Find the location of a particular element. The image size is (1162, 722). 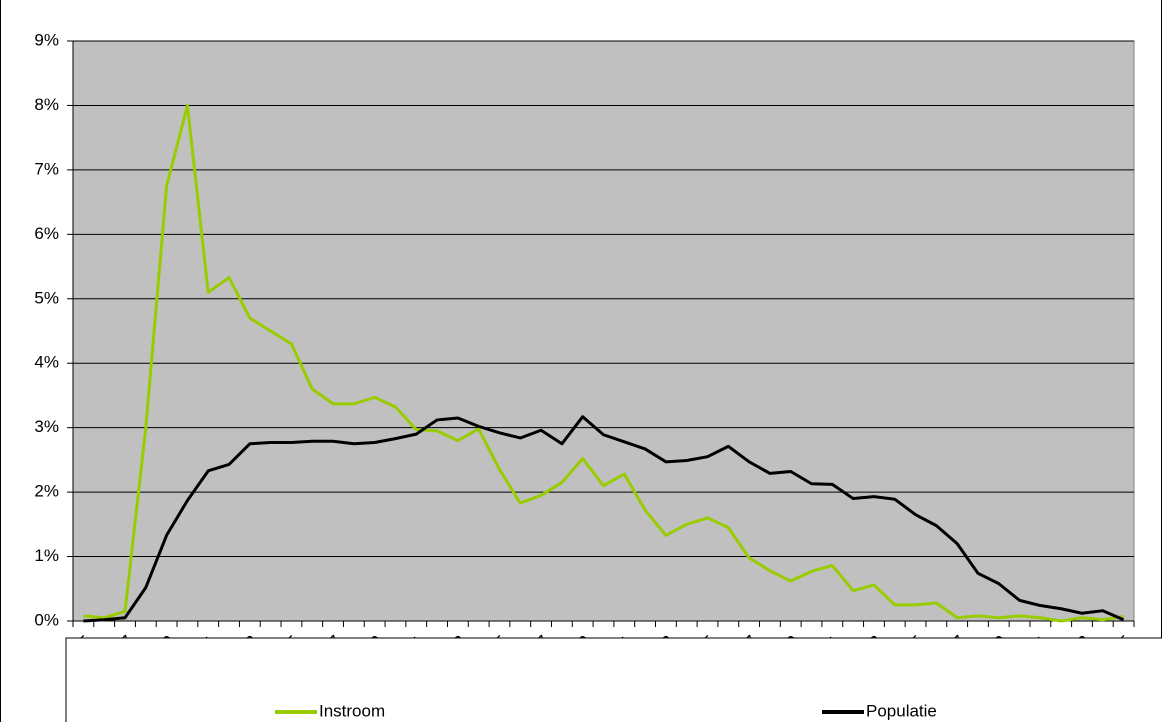

y-tick-label: 4% is located at coordinates (46, 362).